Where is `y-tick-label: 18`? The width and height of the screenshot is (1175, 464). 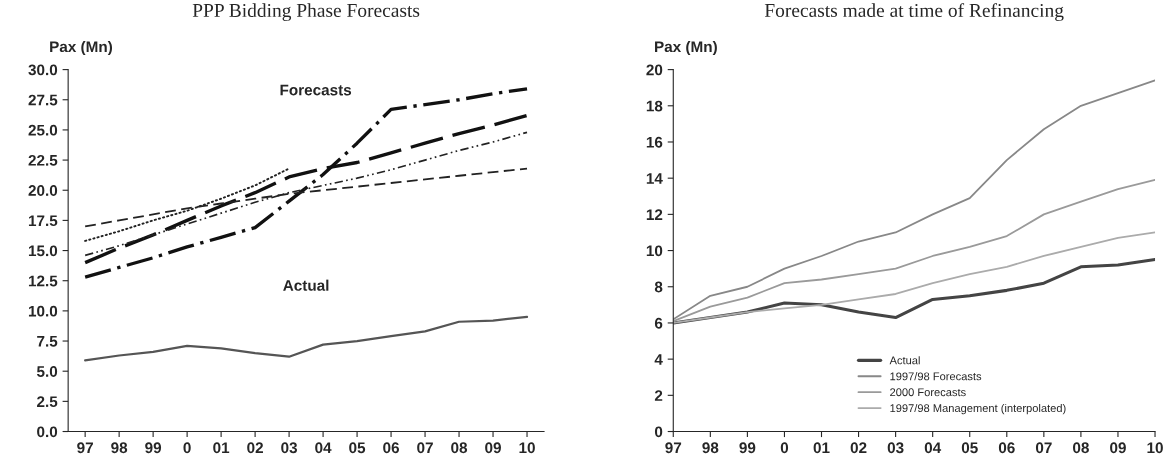 y-tick-label: 18 is located at coordinates (654, 106).